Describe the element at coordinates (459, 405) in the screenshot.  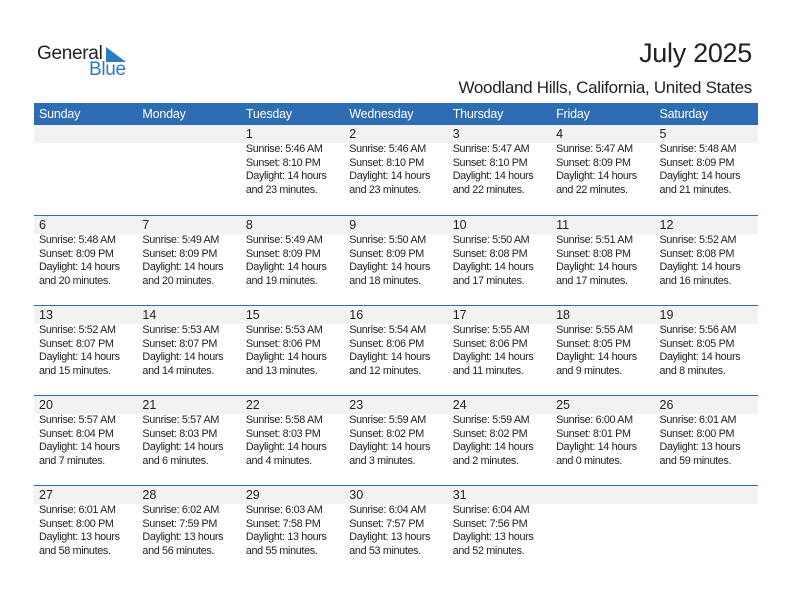
I see `day-number: 24` at that location.